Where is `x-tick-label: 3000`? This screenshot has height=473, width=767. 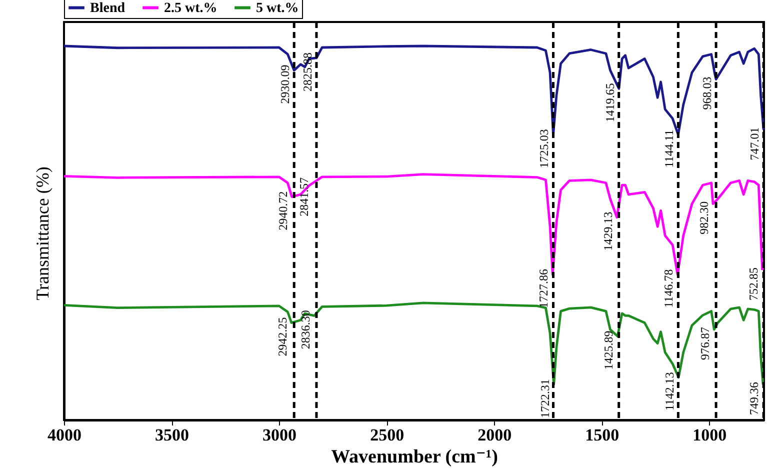 x-tick-label: 3000 is located at coordinates (279, 435).